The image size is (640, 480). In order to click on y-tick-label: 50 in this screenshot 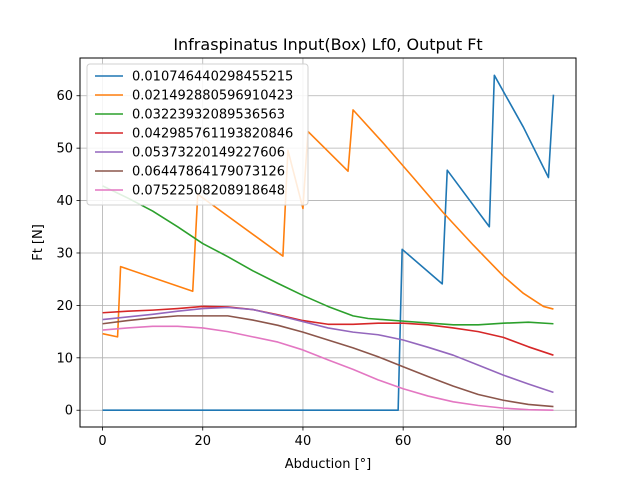, I will do `click(64, 149)`.